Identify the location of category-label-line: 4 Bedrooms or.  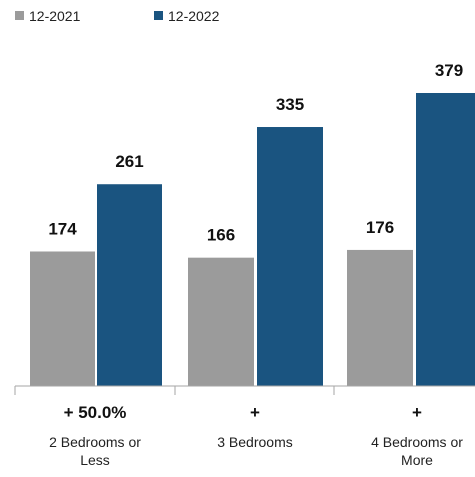
(417, 442).